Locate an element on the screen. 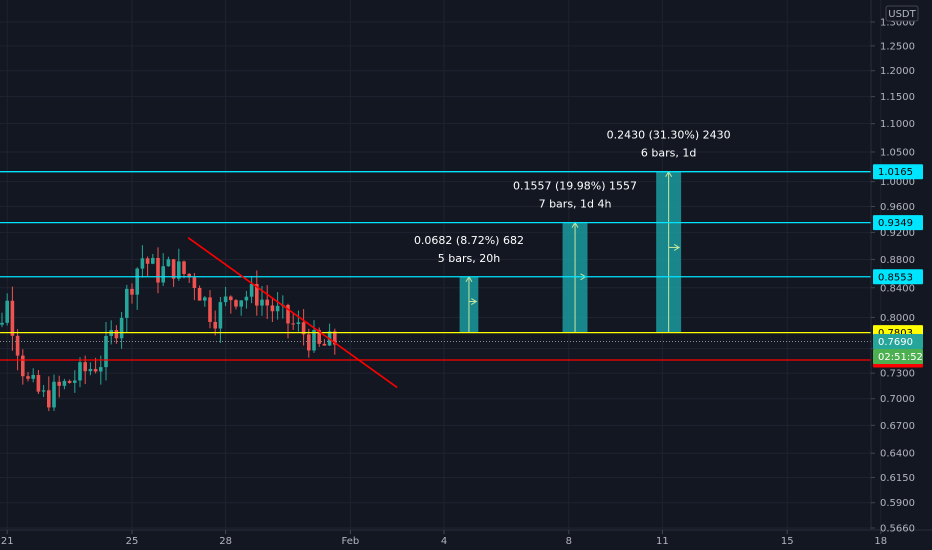 The height and width of the screenshot is (550, 932). last-price-label-box is located at coordinates (898, 341).